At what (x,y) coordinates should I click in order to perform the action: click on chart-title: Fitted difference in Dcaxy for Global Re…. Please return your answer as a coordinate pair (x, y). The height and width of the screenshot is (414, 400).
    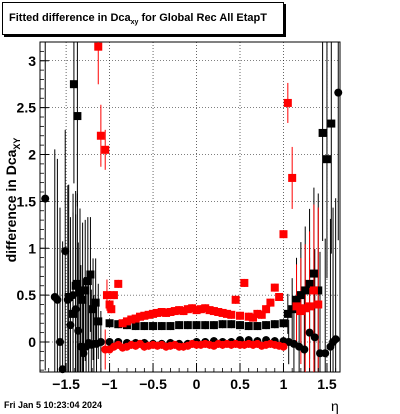
    Looking at the image, I should click on (138, 19).